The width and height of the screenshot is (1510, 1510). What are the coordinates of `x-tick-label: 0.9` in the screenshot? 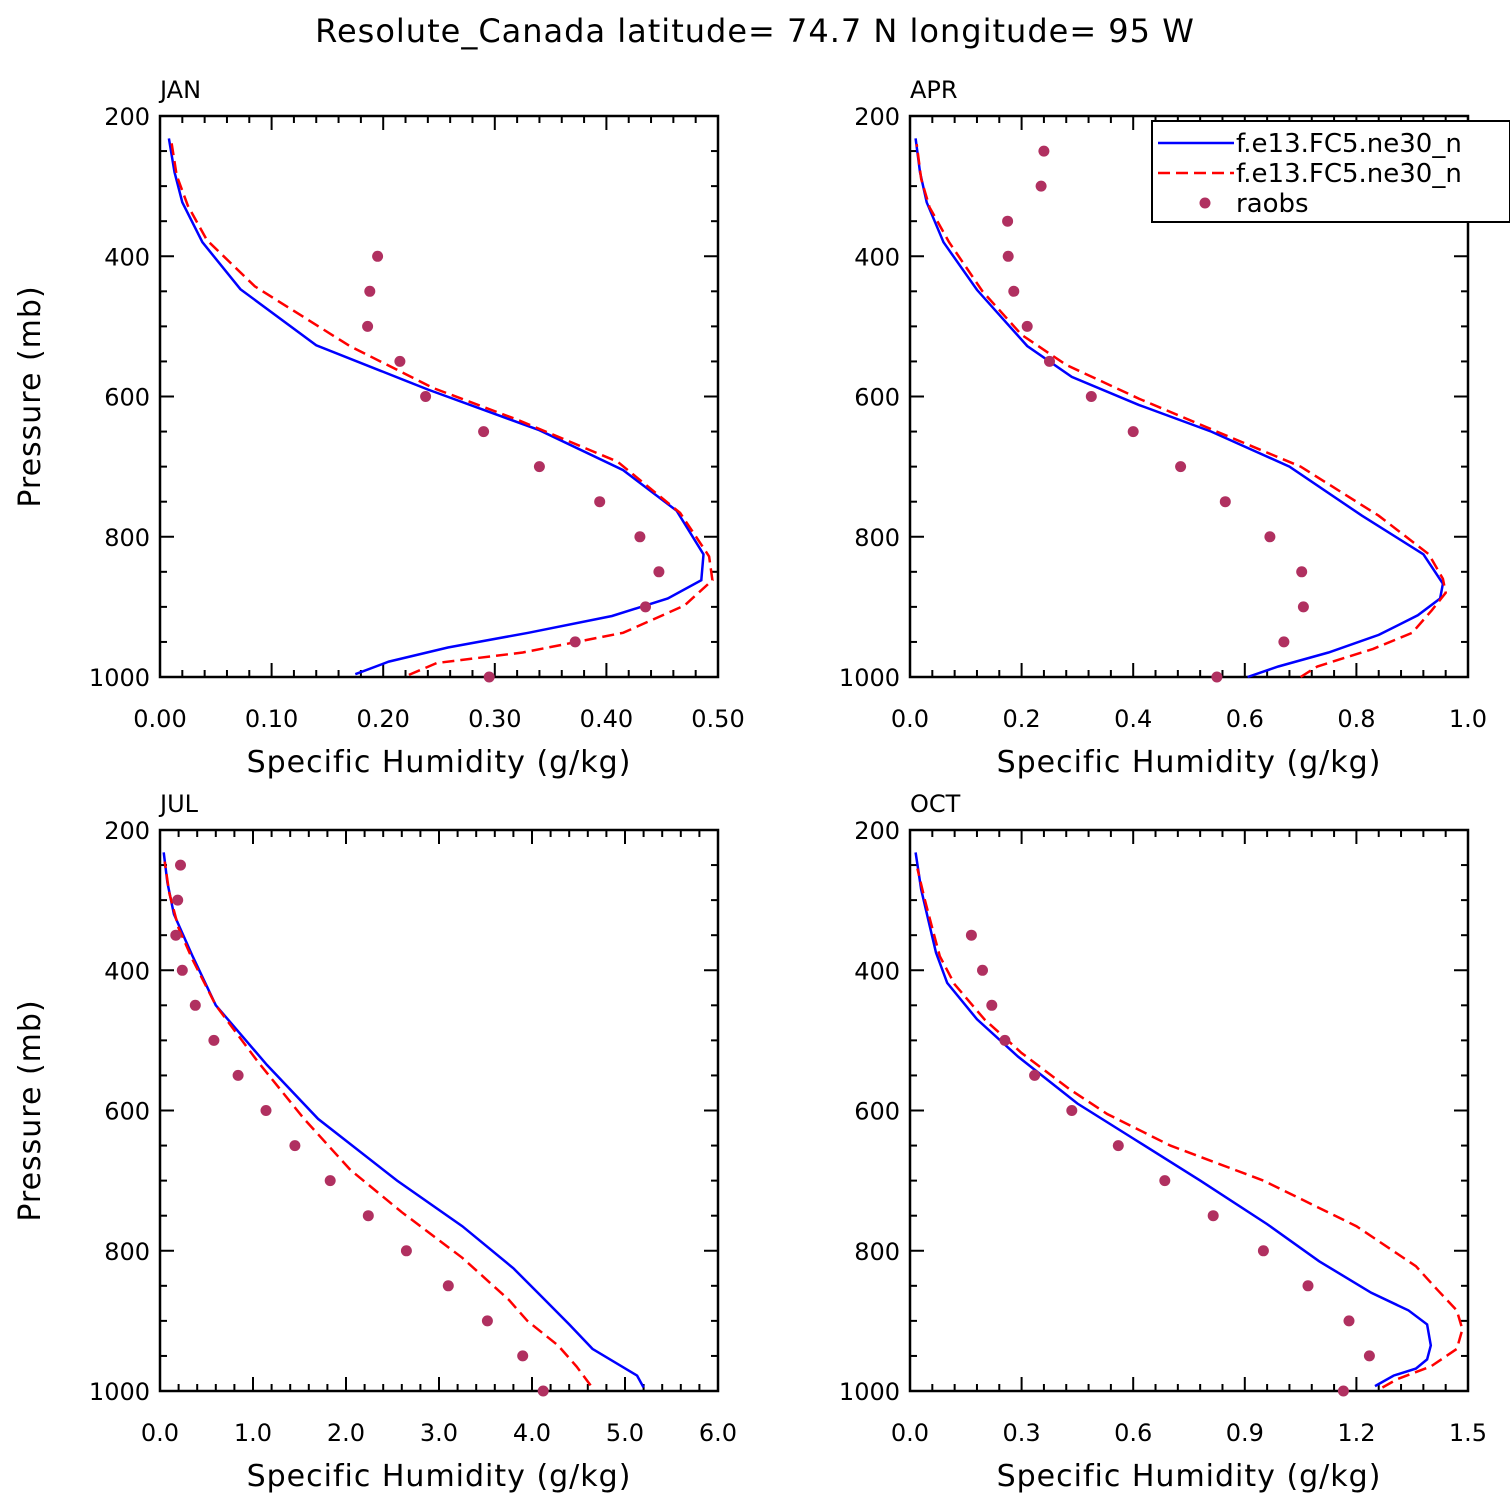 It's located at (1245, 1433).